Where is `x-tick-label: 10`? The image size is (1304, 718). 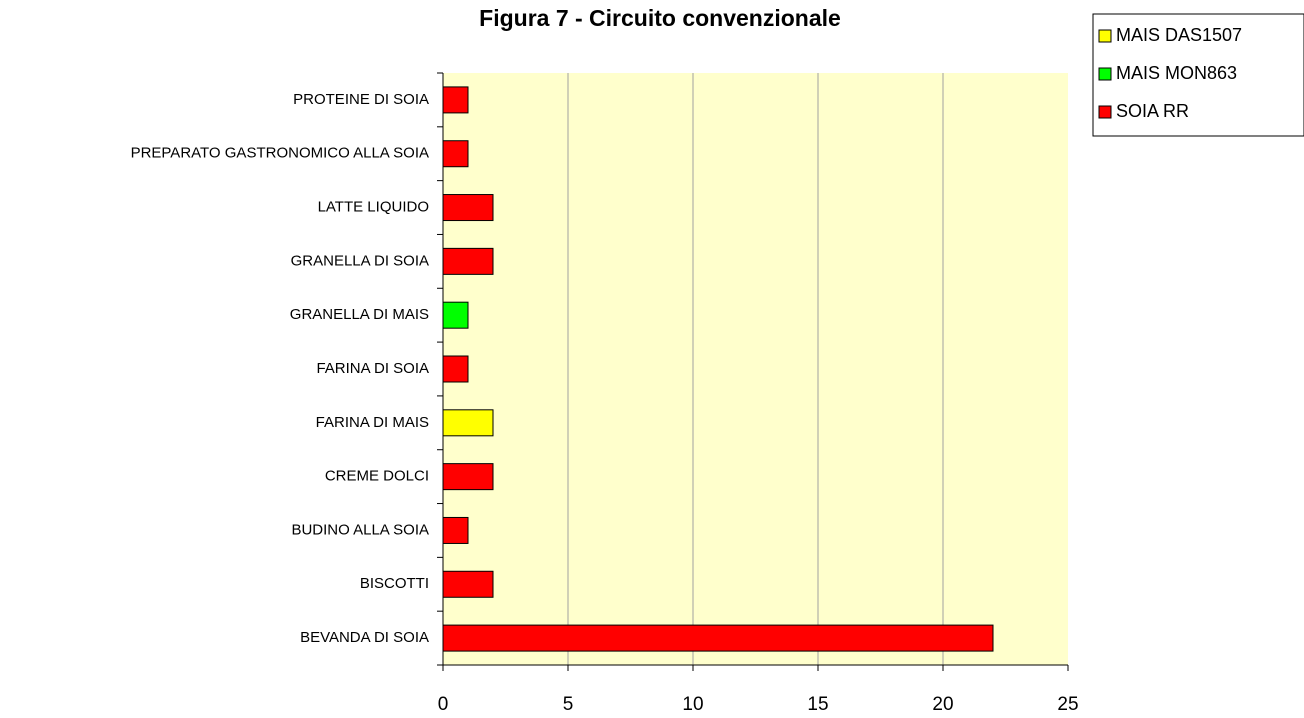
x-tick-label: 10 is located at coordinates (692, 704).